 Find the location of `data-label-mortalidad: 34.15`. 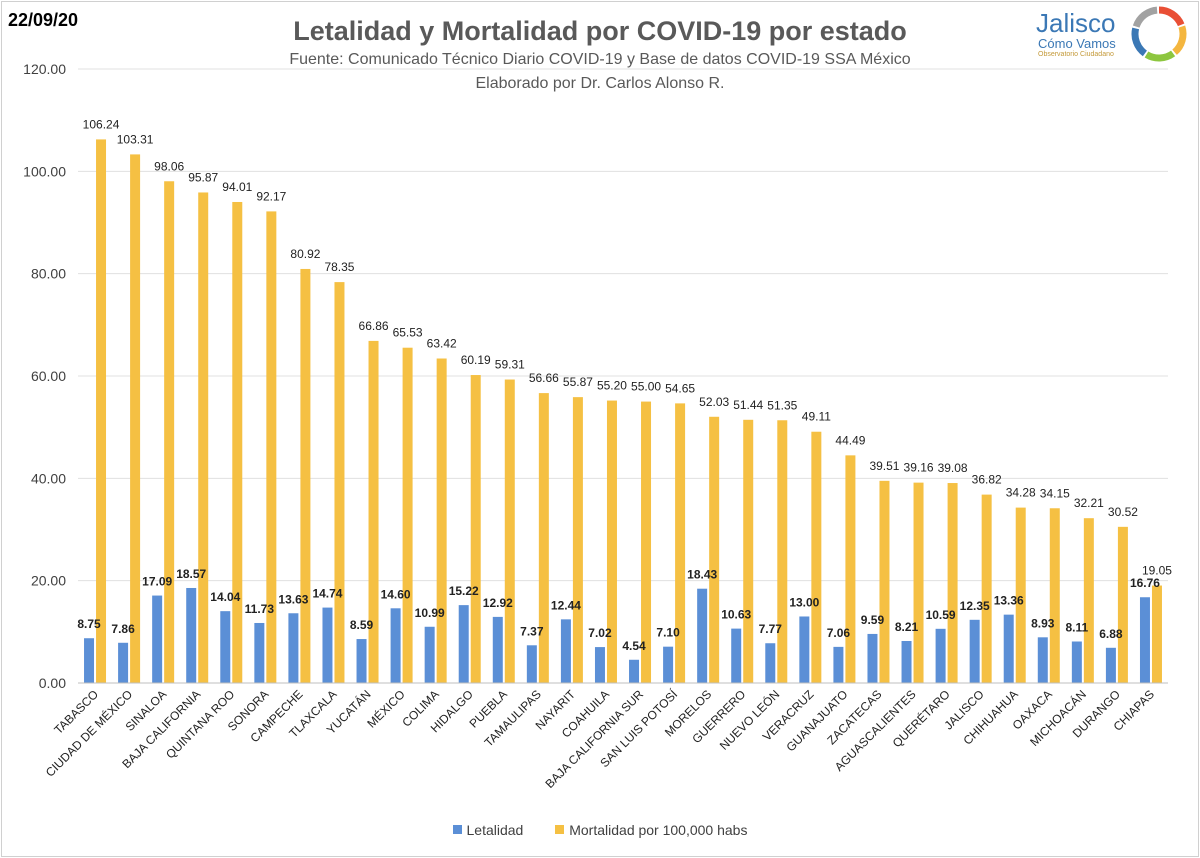

data-label-mortalidad: 34.15 is located at coordinates (1055, 493).